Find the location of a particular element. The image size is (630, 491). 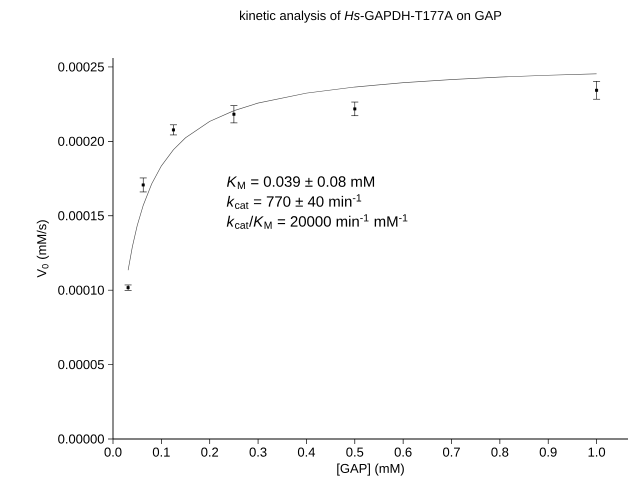

y-tick-label: 0.00020 is located at coordinates (81, 141).